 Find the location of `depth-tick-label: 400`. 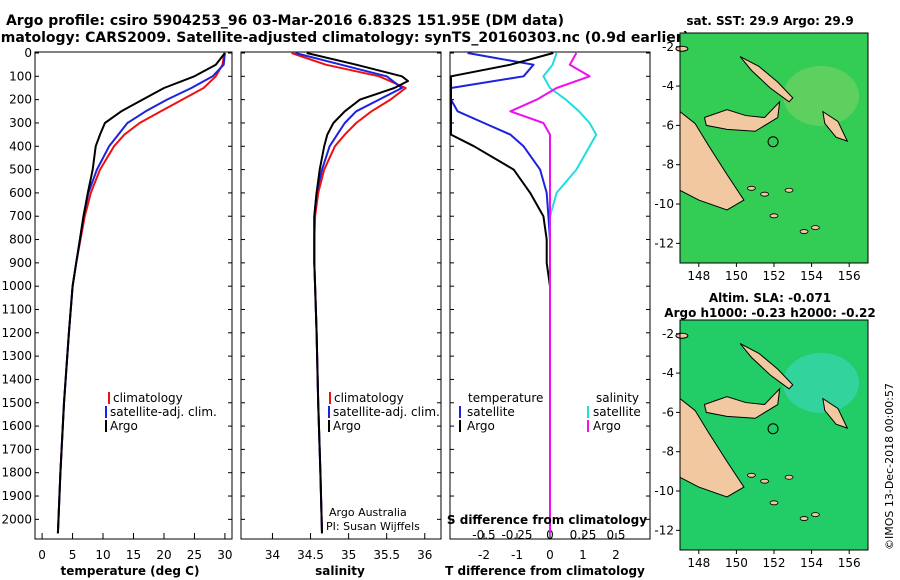

depth-tick-label: 400 is located at coordinates (20, 146).